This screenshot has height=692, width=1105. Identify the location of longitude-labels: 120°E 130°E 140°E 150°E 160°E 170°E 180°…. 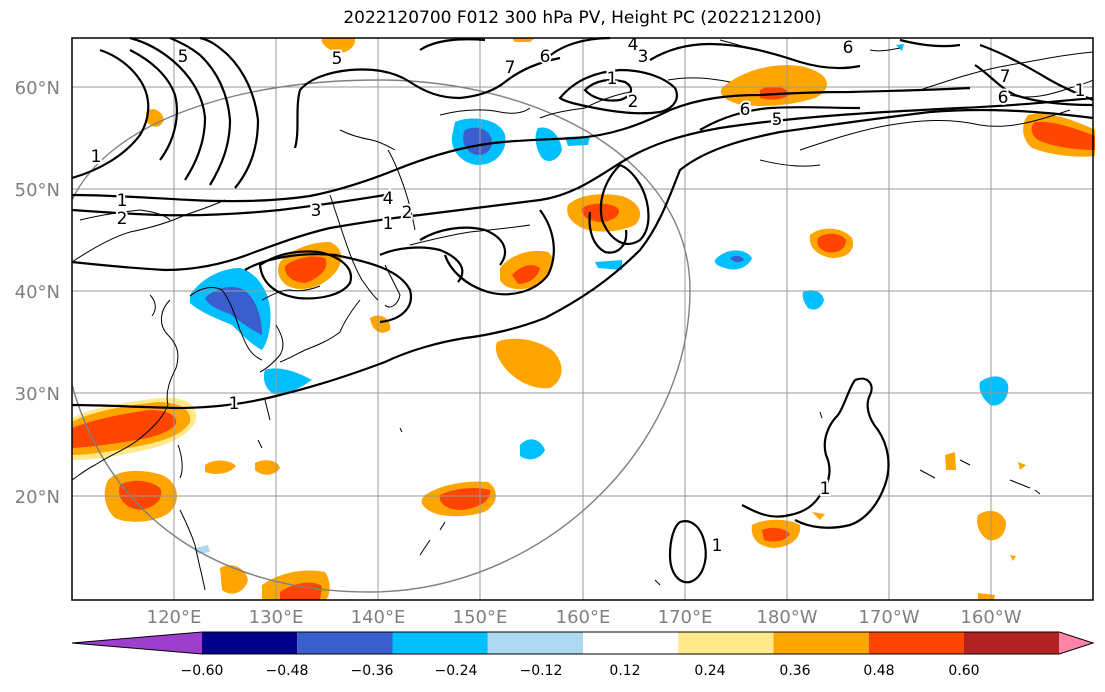
(584, 617).